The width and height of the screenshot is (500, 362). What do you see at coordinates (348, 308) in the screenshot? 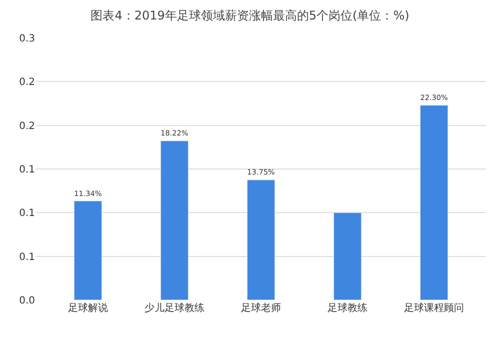
I see `x-tick-label: 足球教练` at bounding box center [348, 308].